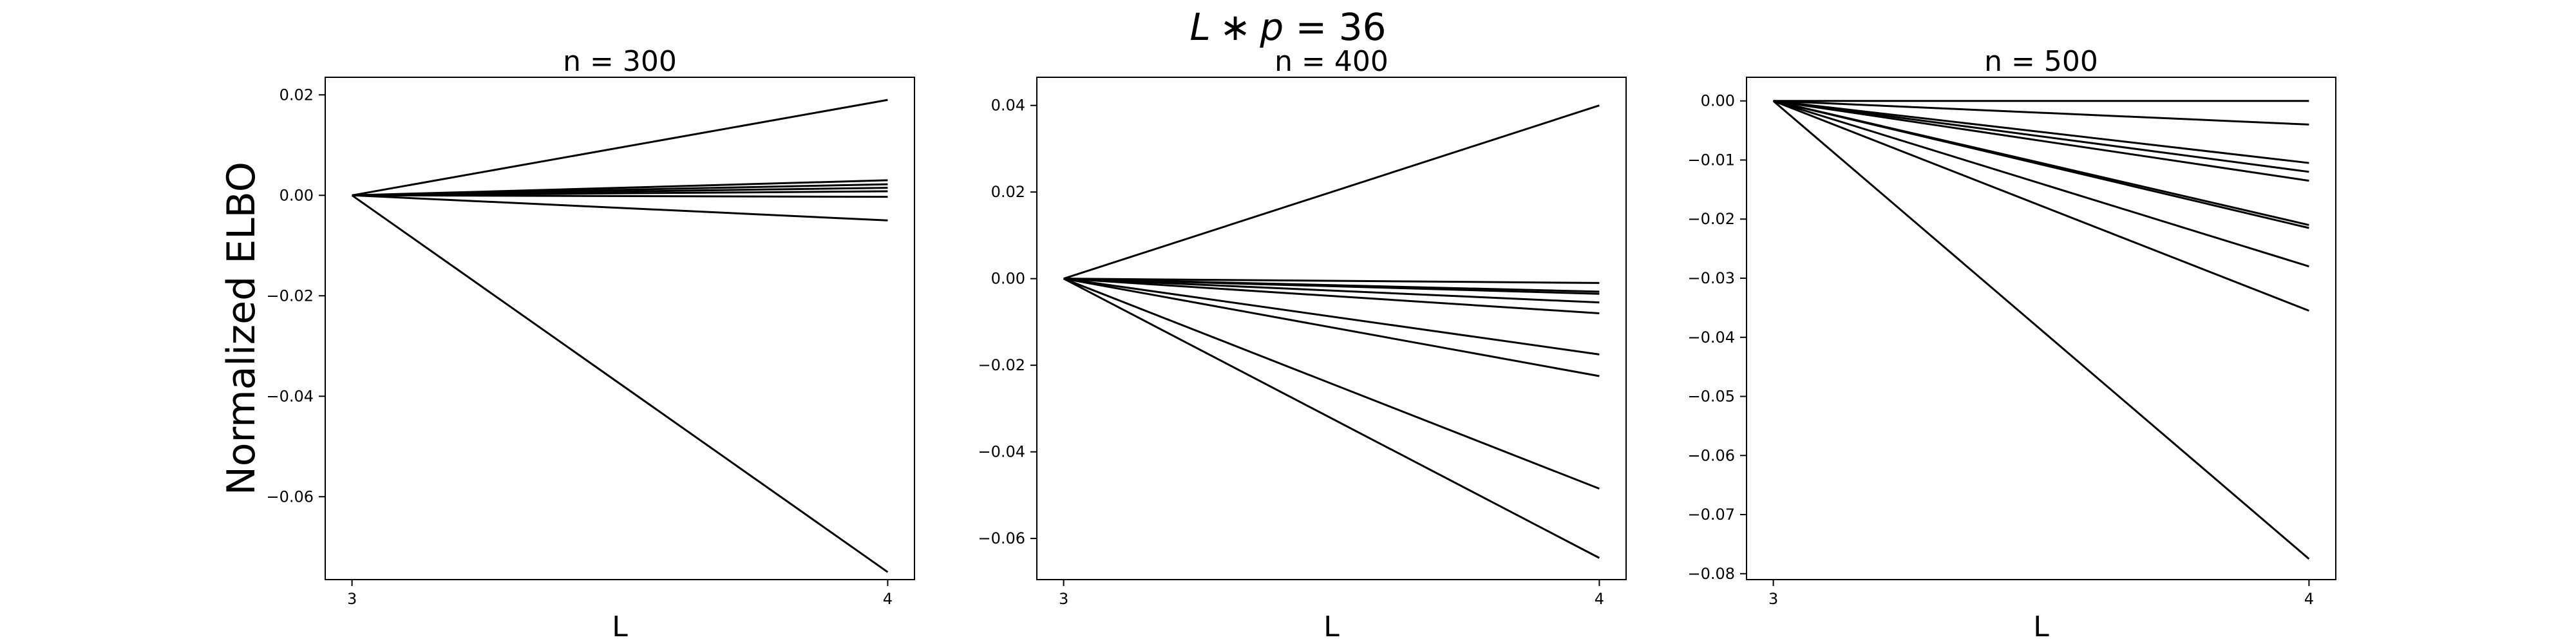  I want to click on suptitle-rest: = 36, so click(1335, 27).